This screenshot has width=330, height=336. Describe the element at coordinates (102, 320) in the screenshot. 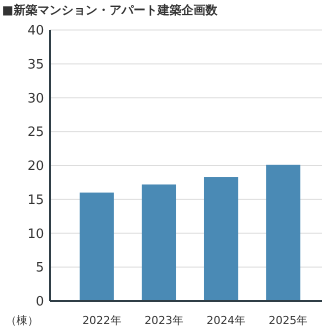

I see `x-tick-label: 2022年` at that location.